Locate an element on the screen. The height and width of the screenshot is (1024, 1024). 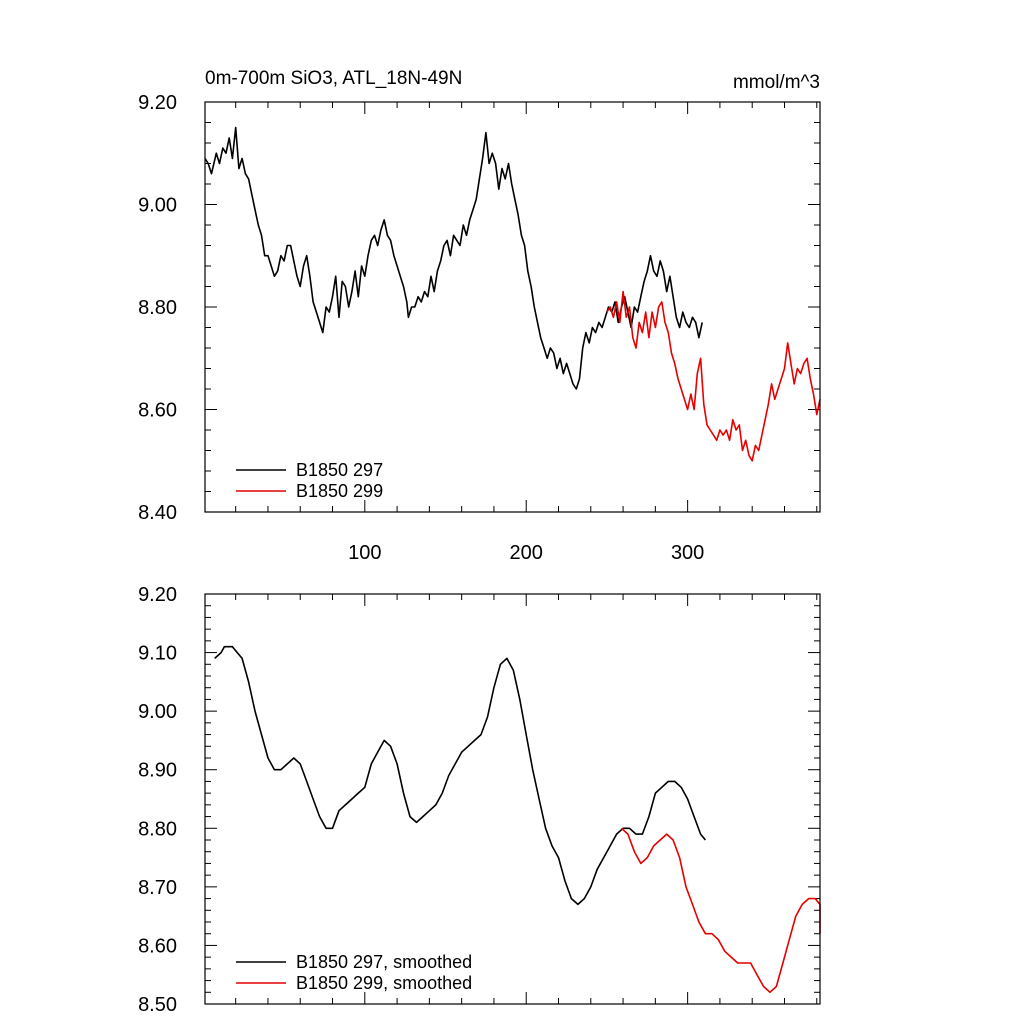
bottom-ytick-label: 8.50 is located at coordinates (157, 1005).